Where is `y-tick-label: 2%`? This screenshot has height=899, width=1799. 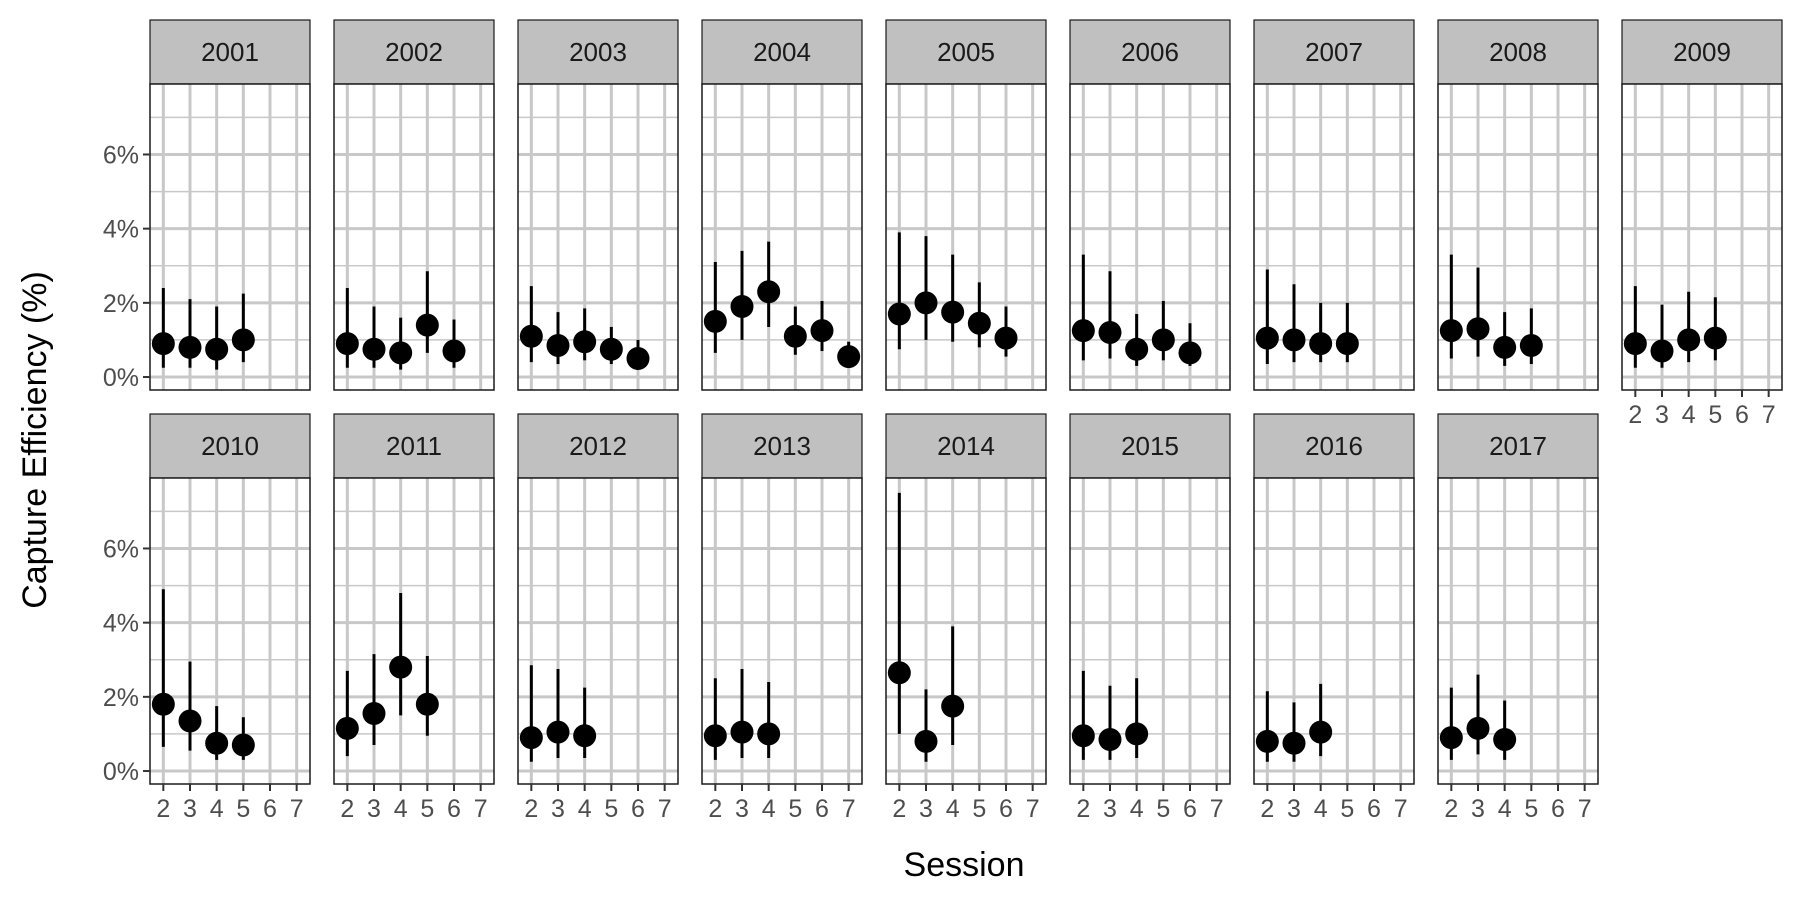
y-tick-label: 2% is located at coordinates (121, 698).